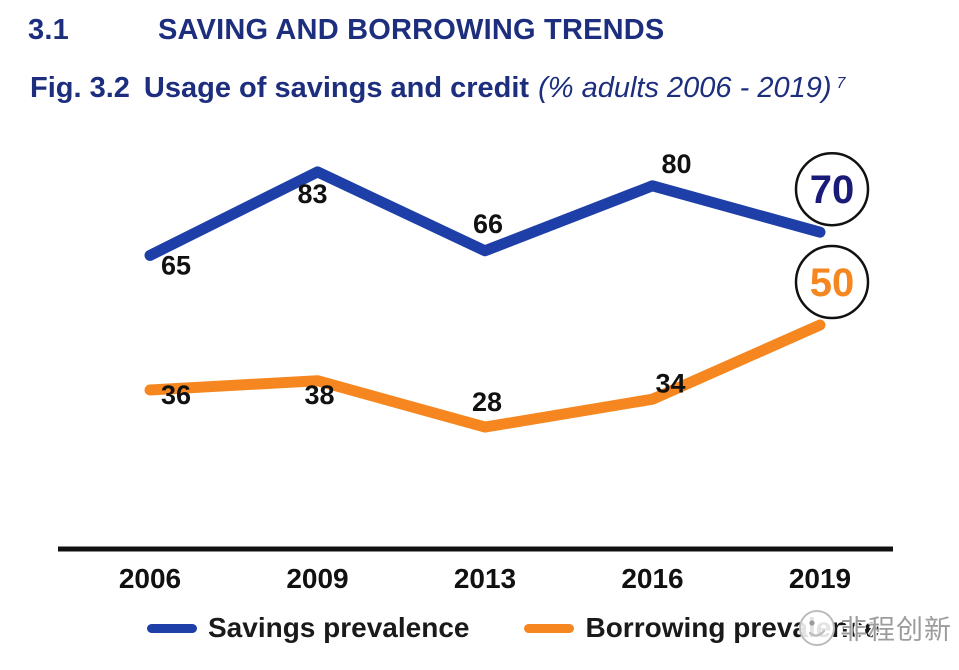  What do you see at coordinates (676, 164) in the screenshot?
I see `data-label-savings-2016: 80` at bounding box center [676, 164].